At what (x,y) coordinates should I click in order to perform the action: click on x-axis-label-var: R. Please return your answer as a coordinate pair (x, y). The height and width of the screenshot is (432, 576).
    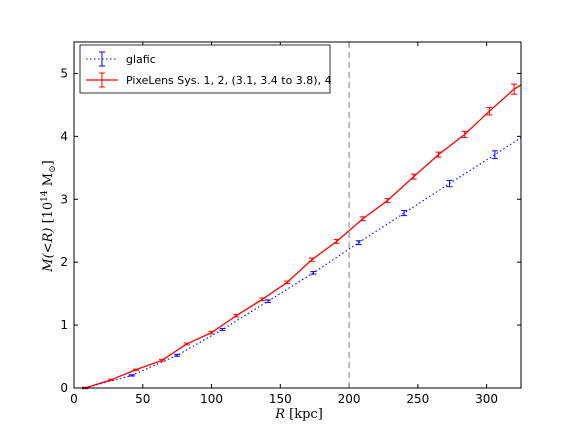
    Looking at the image, I should click on (279, 414).